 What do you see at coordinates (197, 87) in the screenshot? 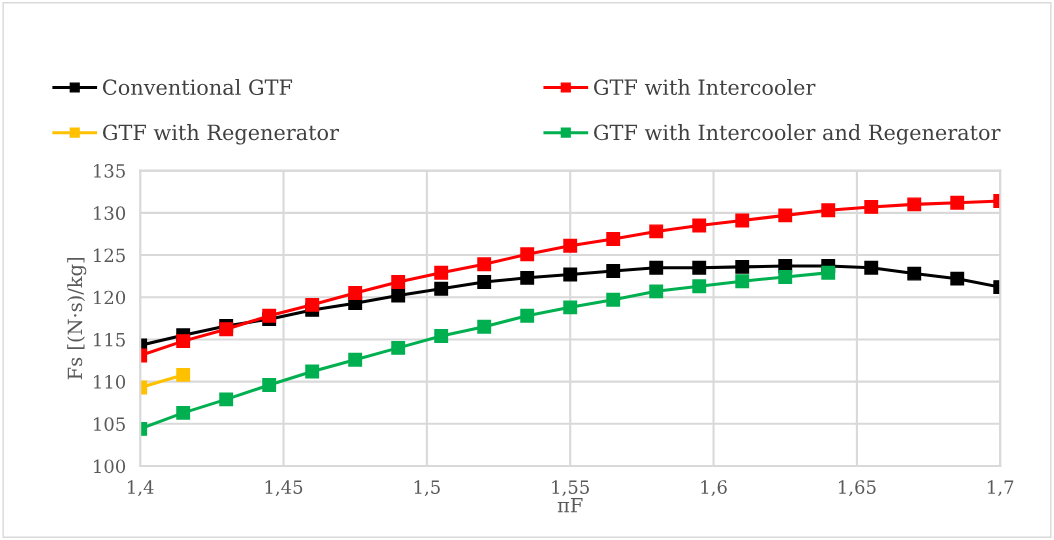
I see `legend-label: Conventional GTF` at bounding box center [197, 87].